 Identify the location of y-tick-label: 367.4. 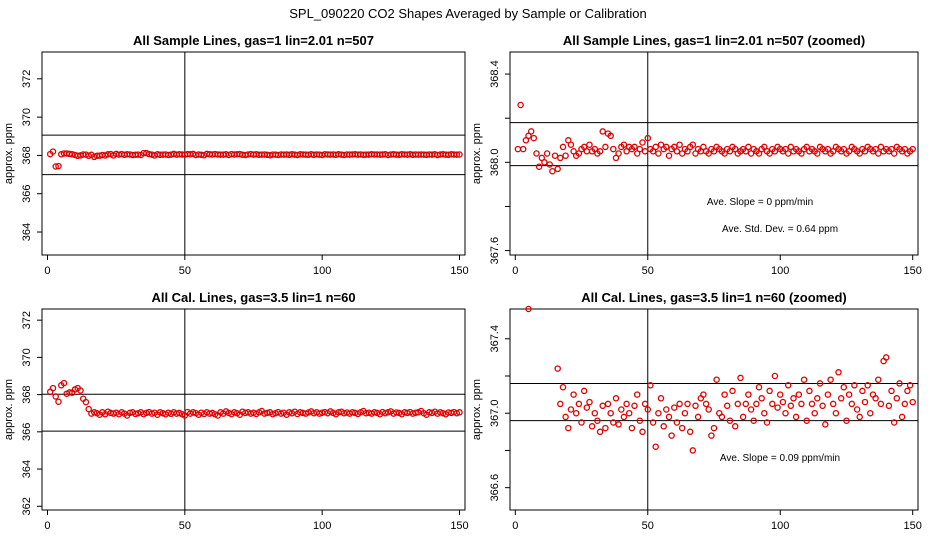
(495, 339).